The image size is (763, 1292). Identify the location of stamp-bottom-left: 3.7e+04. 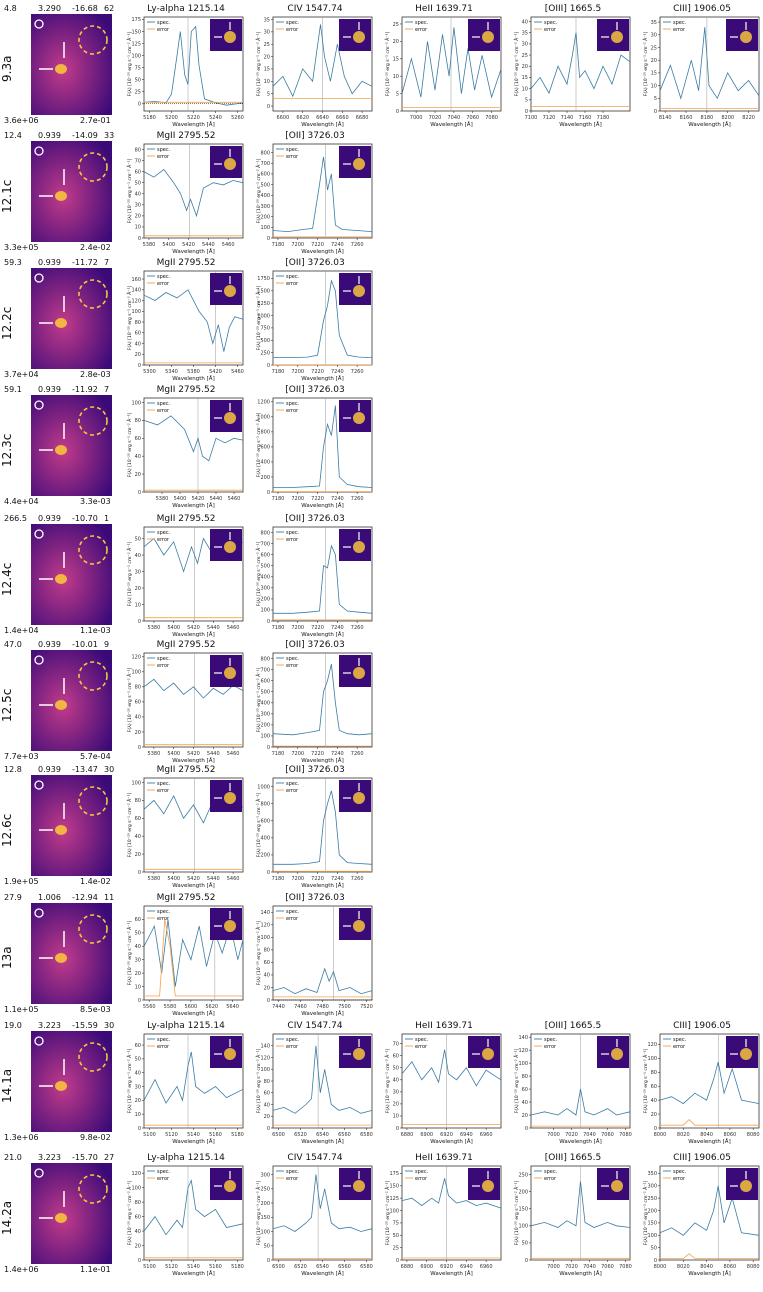
(21, 374).